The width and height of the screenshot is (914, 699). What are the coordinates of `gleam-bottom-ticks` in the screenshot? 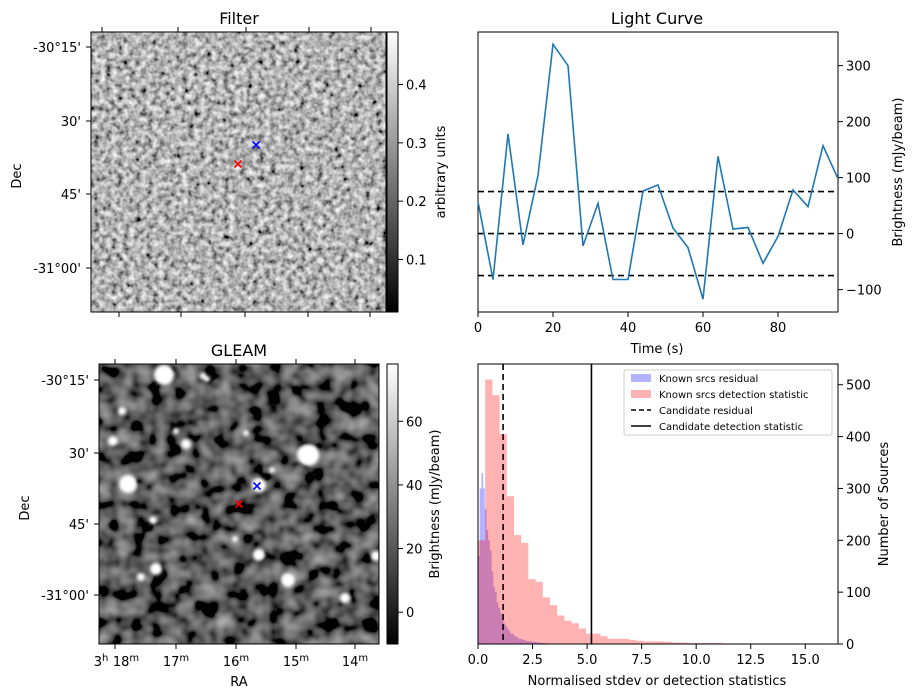 It's located at (235, 646).